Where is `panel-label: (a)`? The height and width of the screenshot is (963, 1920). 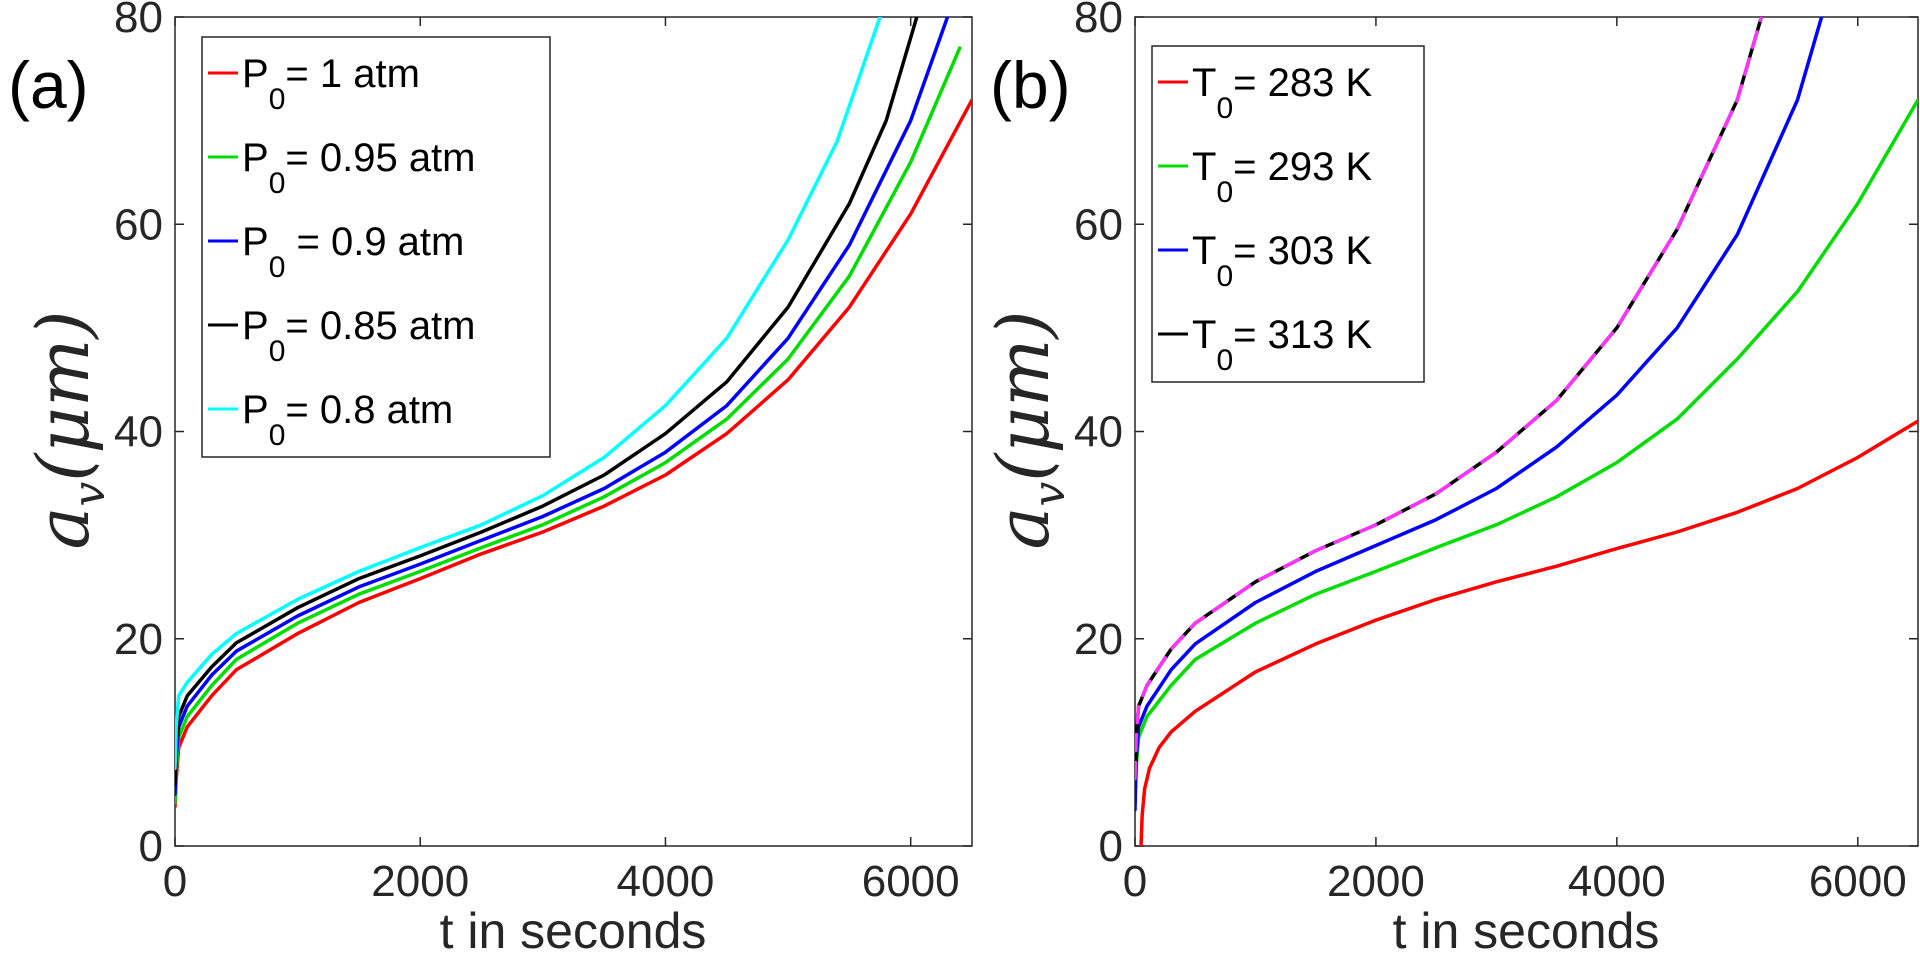
panel-label: (a) is located at coordinates (48, 85).